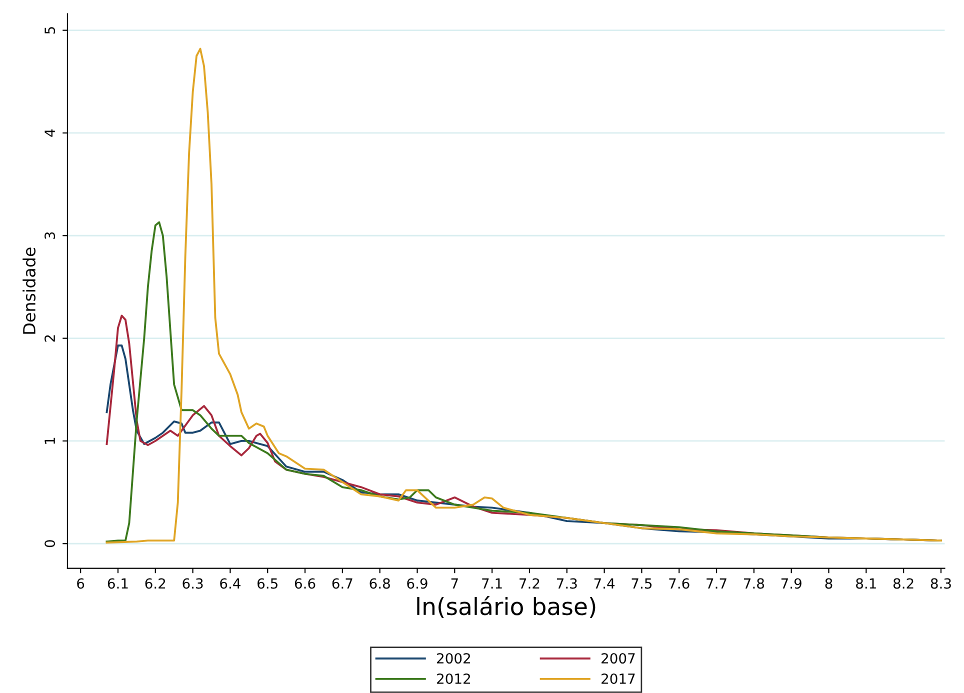 This screenshot has width=964, height=693. What do you see at coordinates (192, 583) in the screenshot?
I see `x-tick-label: 6.3` at bounding box center [192, 583].